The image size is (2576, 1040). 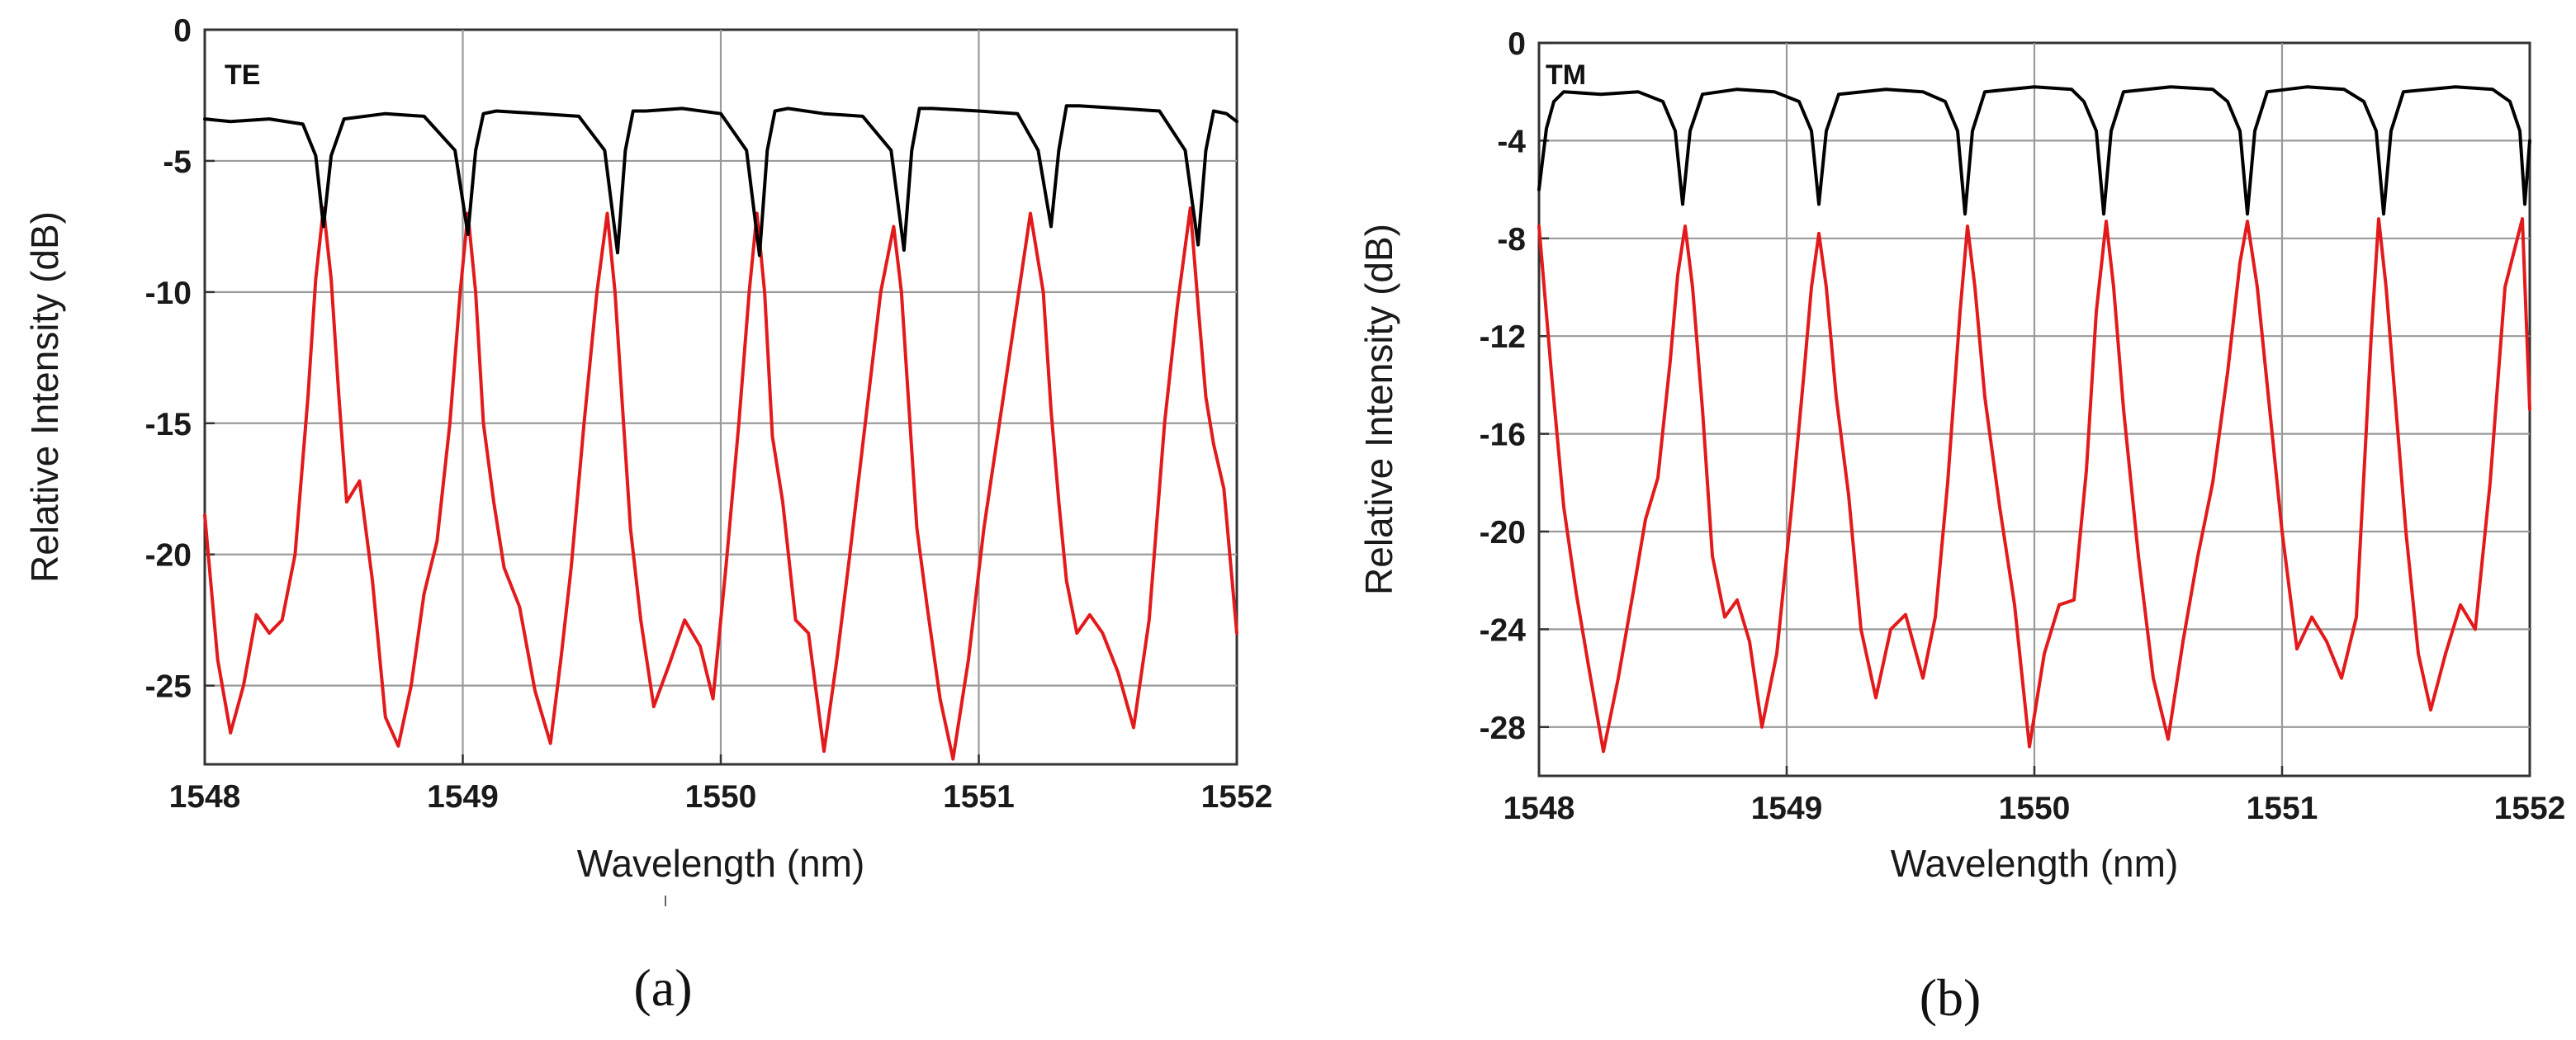 What do you see at coordinates (1503, 435) in the screenshot?
I see `y-tick-label: -16` at bounding box center [1503, 435].